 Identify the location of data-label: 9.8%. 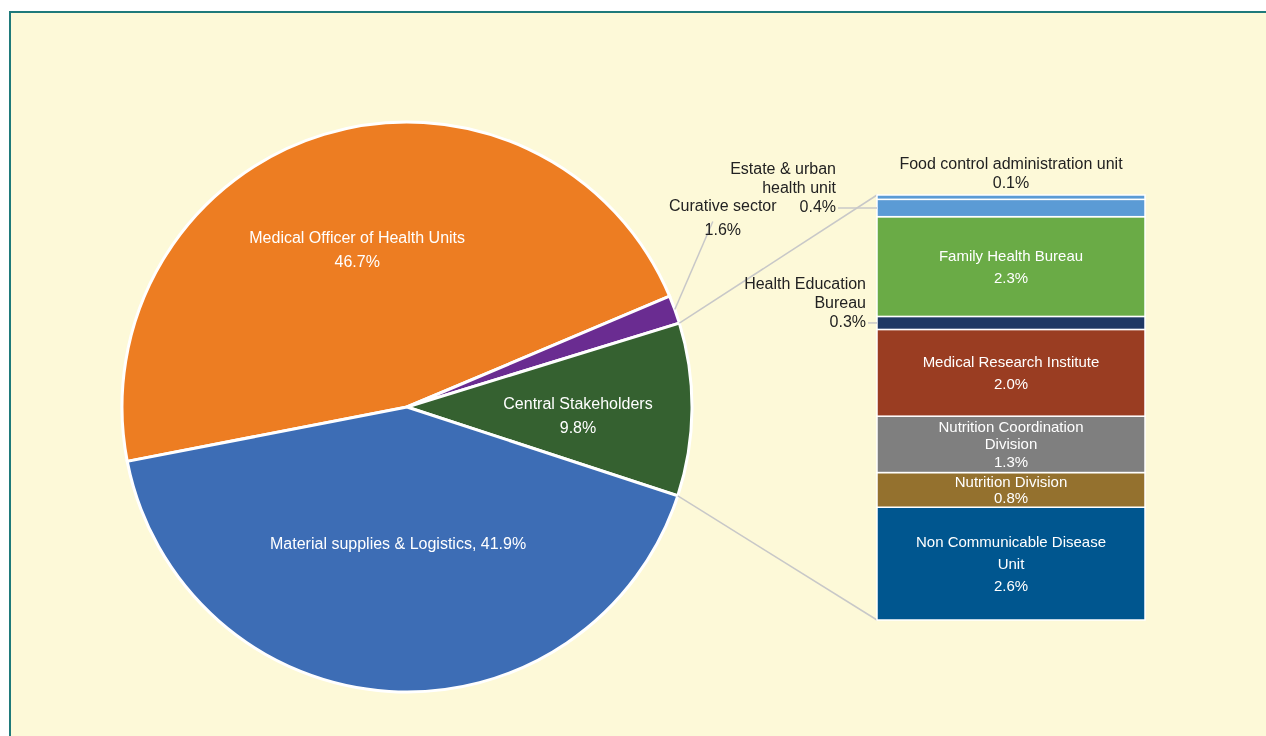
(578, 427).